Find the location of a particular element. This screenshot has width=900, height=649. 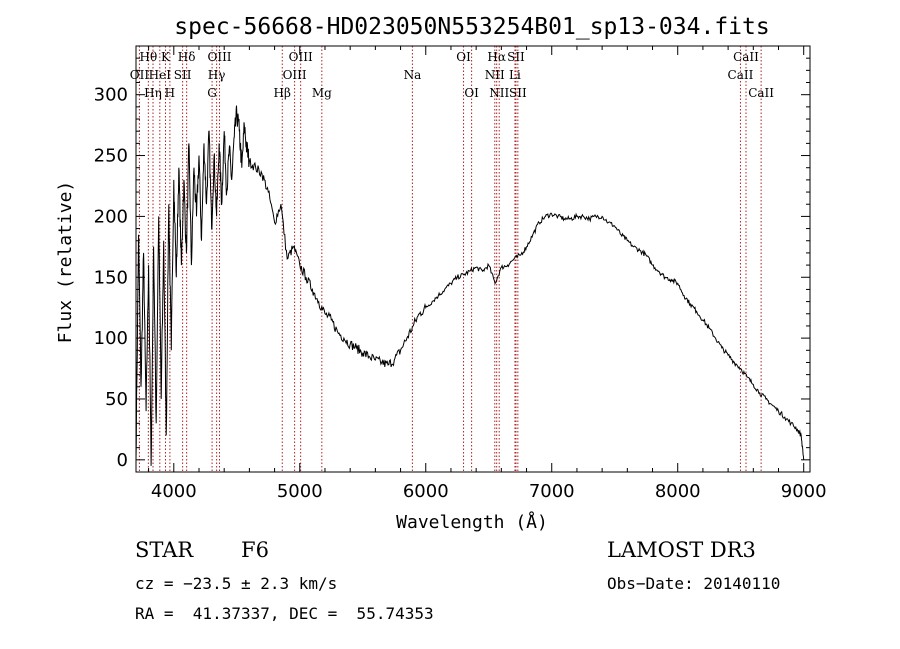

line-label-Na: Na is located at coordinates (413, 75).